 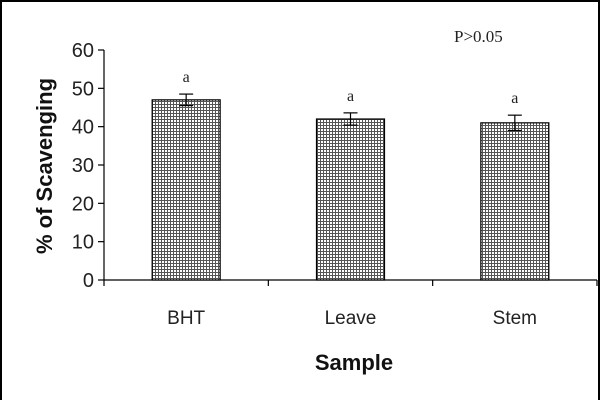 I want to click on y-axis-ticks: 0 10 20 30 40 50 60, so click(x=88, y=166).